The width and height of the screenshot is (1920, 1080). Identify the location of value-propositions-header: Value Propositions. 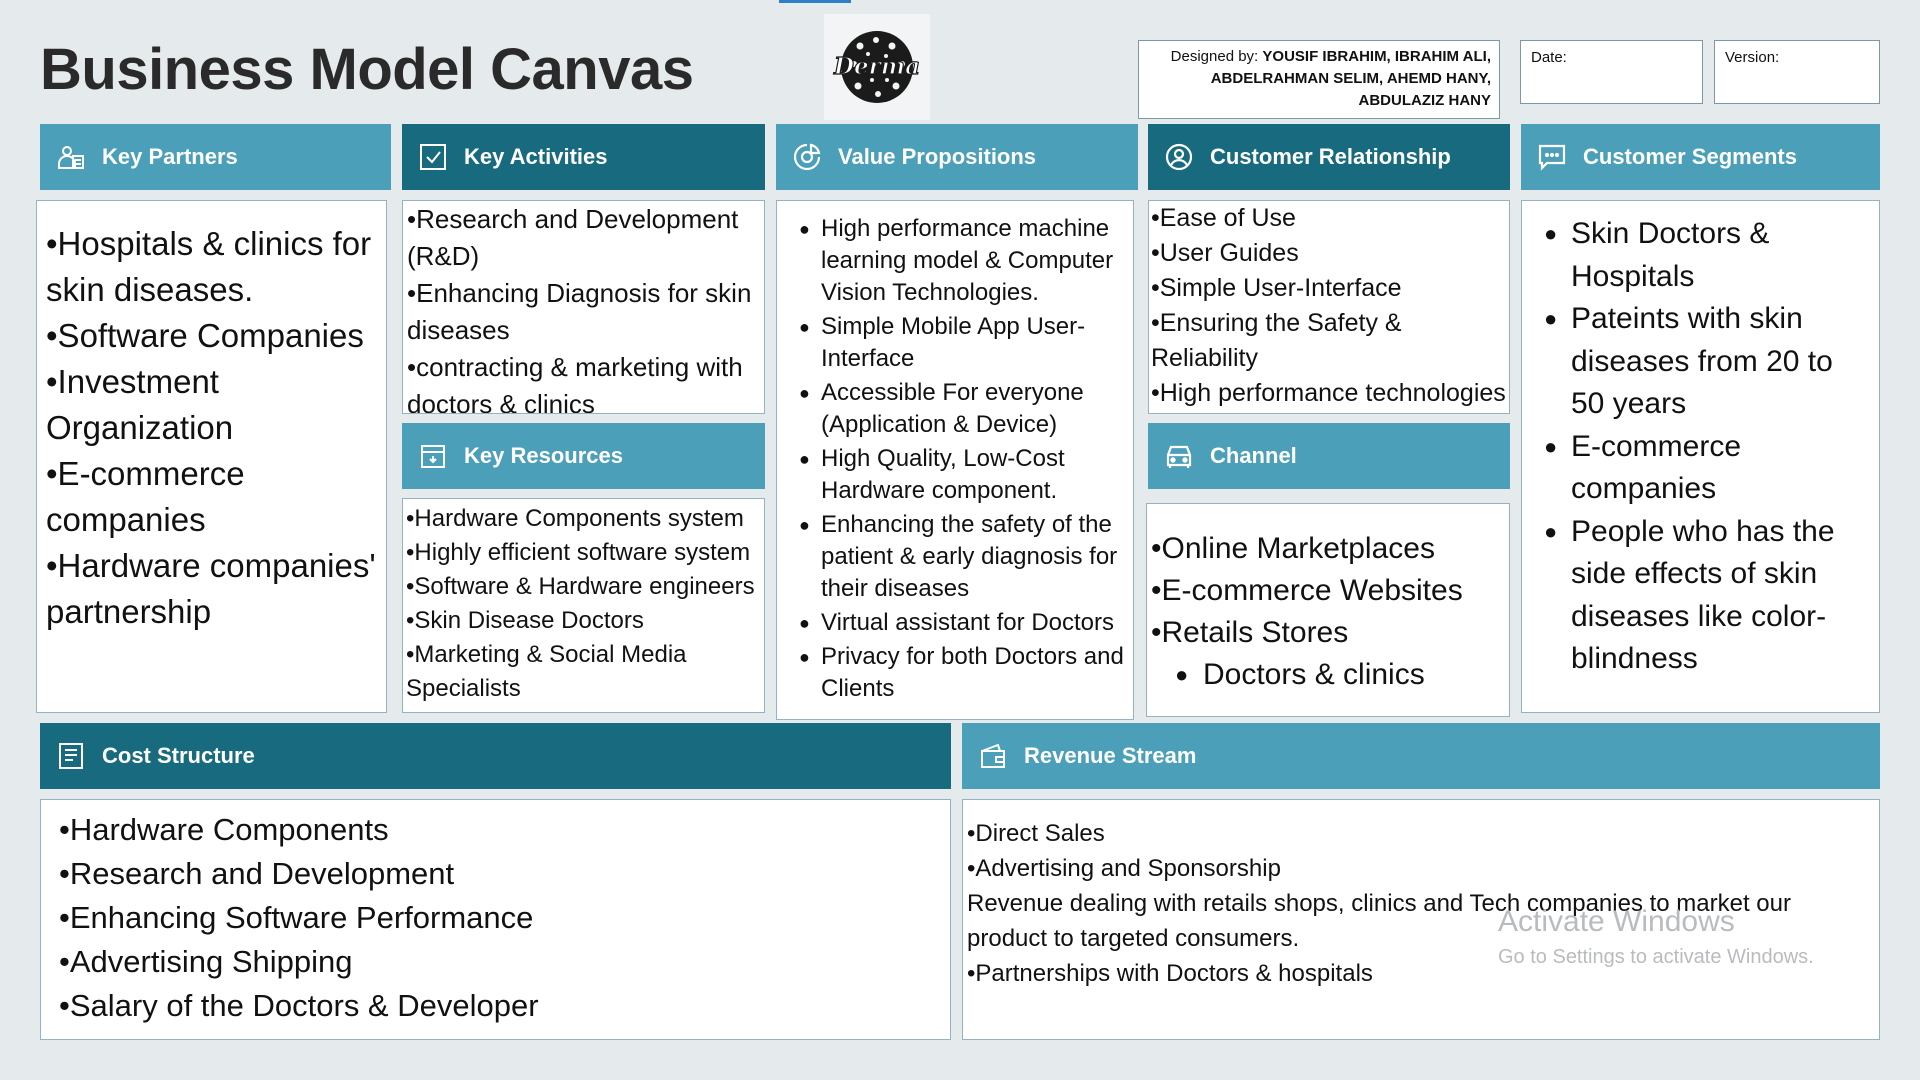
(957, 157).